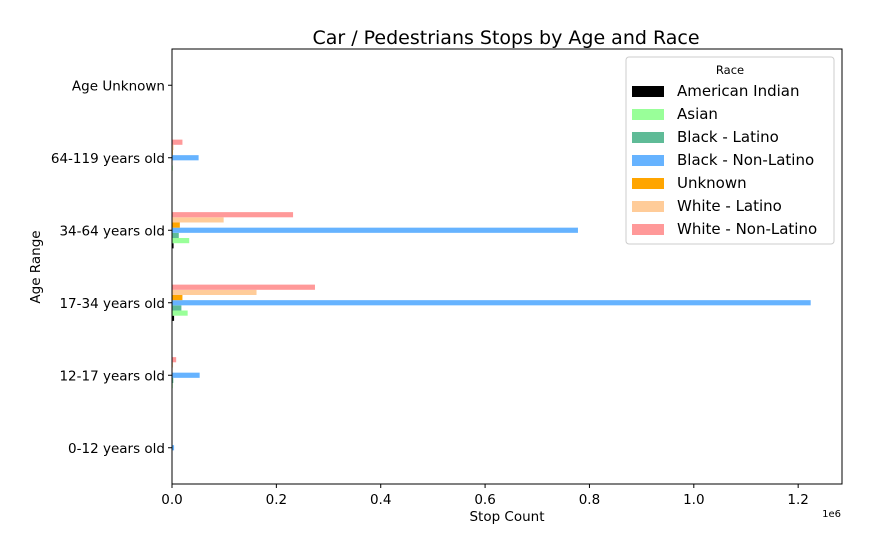 The image size is (870, 552). Describe the element at coordinates (728, 137) in the screenshot. I see `legend-label: Black - Latino` at that location.